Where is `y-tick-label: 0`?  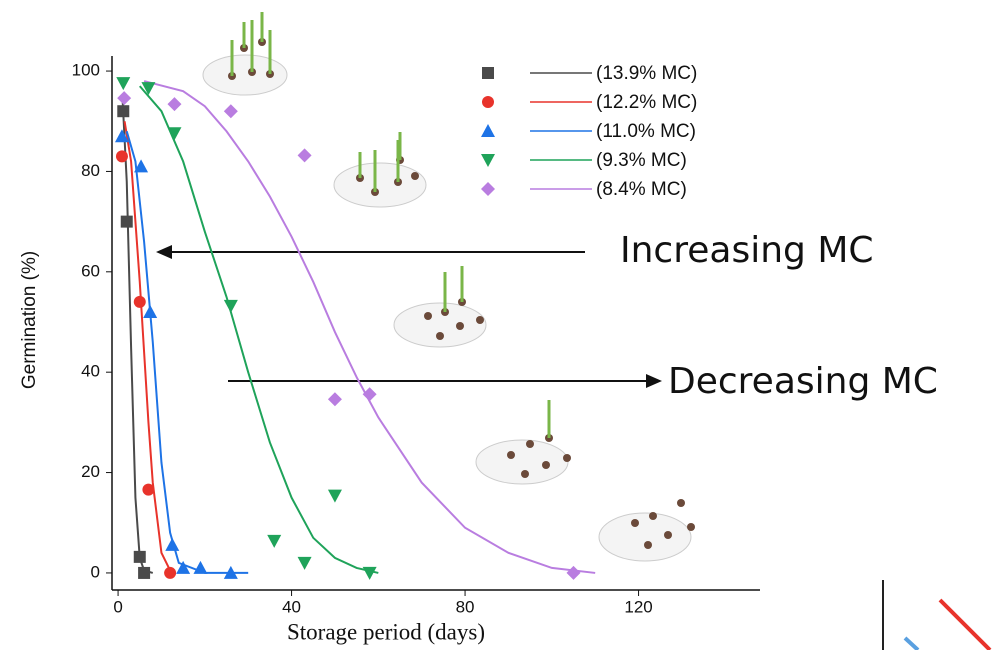
y-tick-label: 0 is located at coordinates (95, 571).